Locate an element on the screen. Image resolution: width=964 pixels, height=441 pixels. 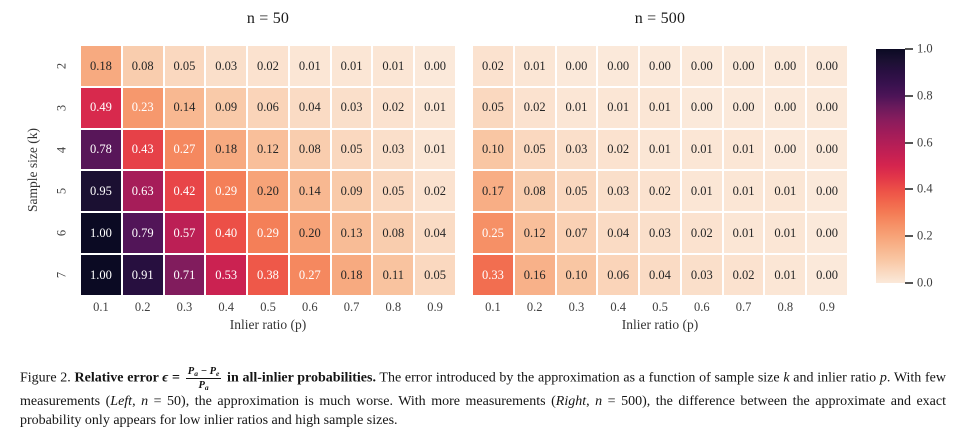
heatmap-cell: 0.14 is located at coordinates (309, 191).